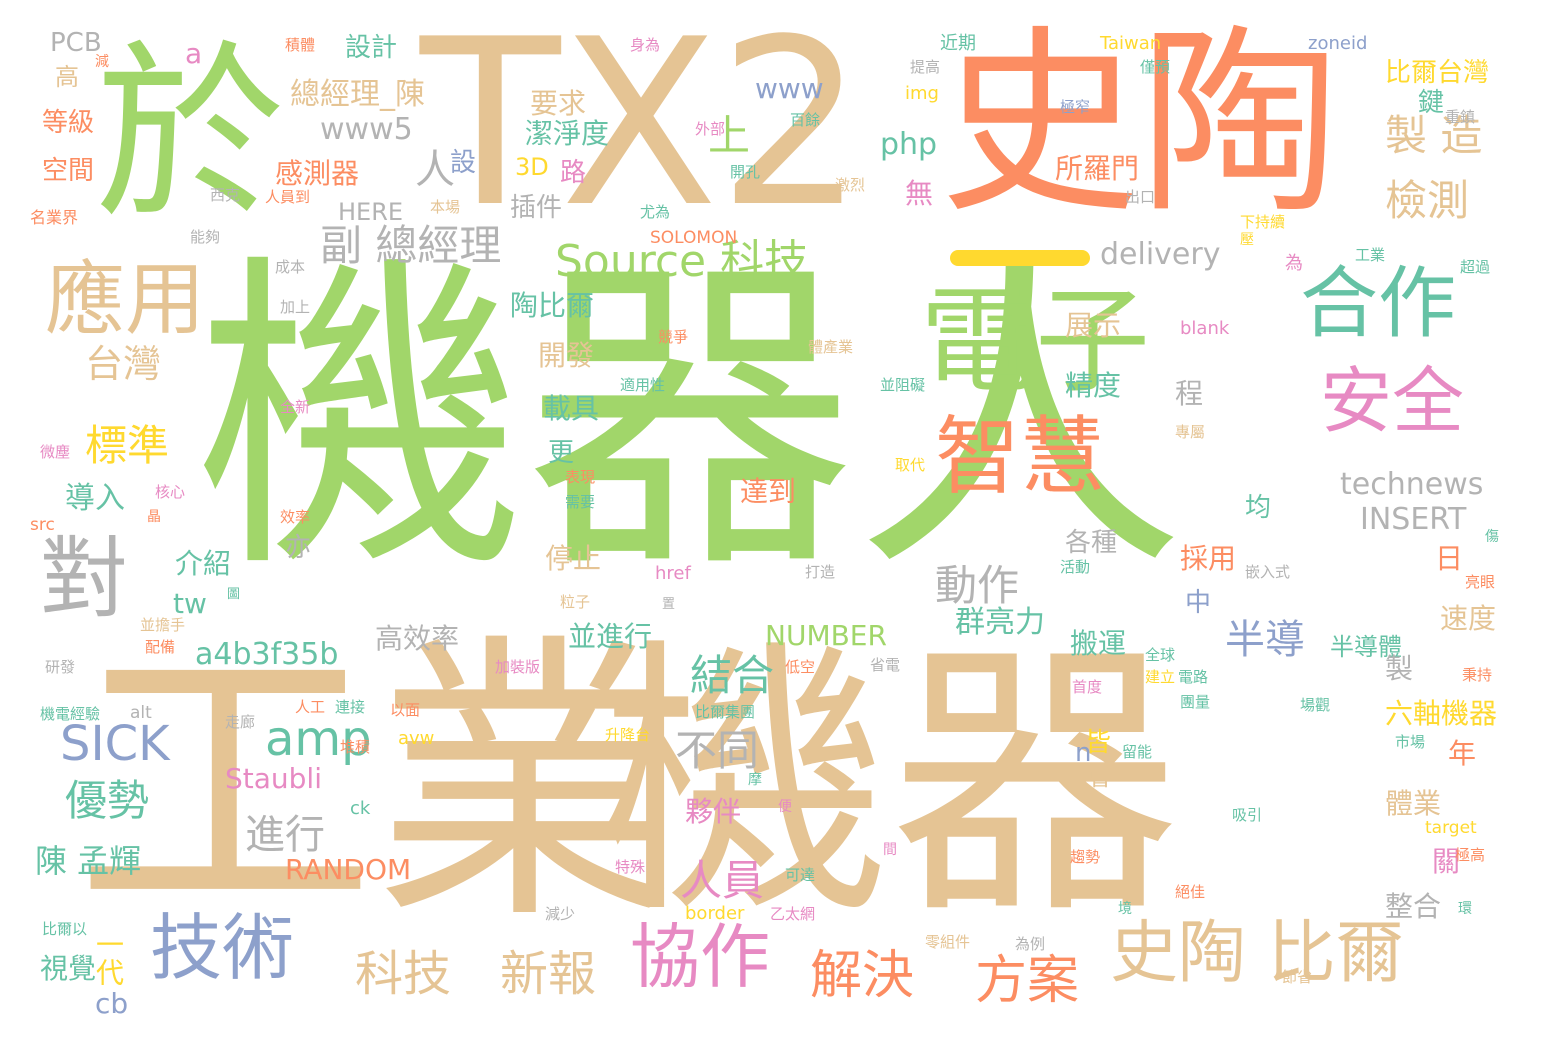 The height and width of the screenshot is (1052, 1548). Describe the element at coordinates (548, 974) in the screenshot. I see `cloud-word: 新報` at that location.